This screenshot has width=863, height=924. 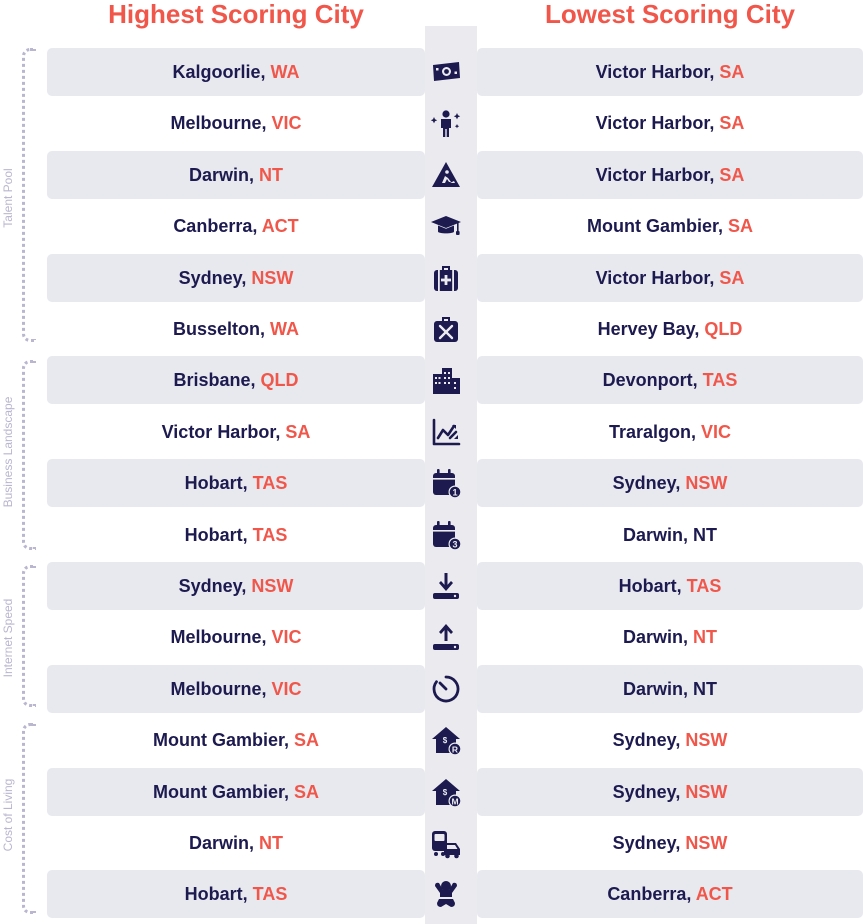 I want to click on lowest-city-cell: Canberra, ACT, so click(x=670, y=894).